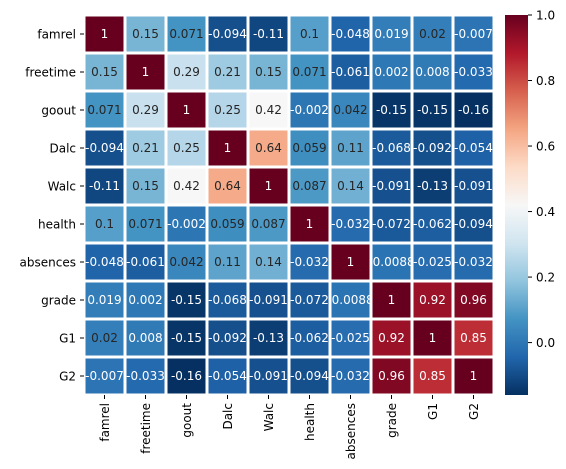 This screenshot has height=469, width=566. I want to click on colorbar-tick-label: 1.0, so click(545, 16).